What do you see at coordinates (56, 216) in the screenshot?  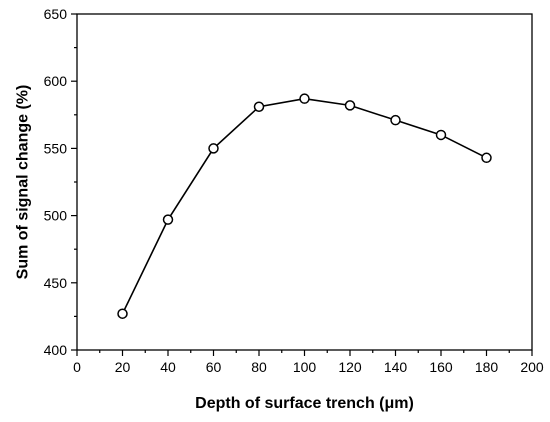 I see `y-tick-label: 500` at bounding box center [56, 216].